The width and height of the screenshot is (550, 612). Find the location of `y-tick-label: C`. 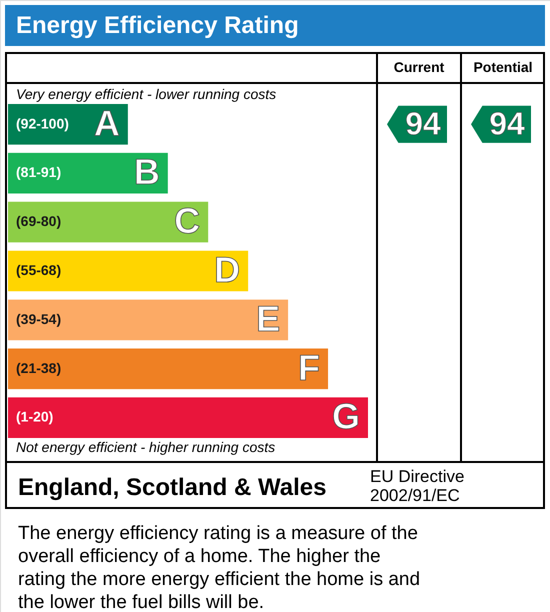

y-tick-label: C is located at coordinates (187, 221).